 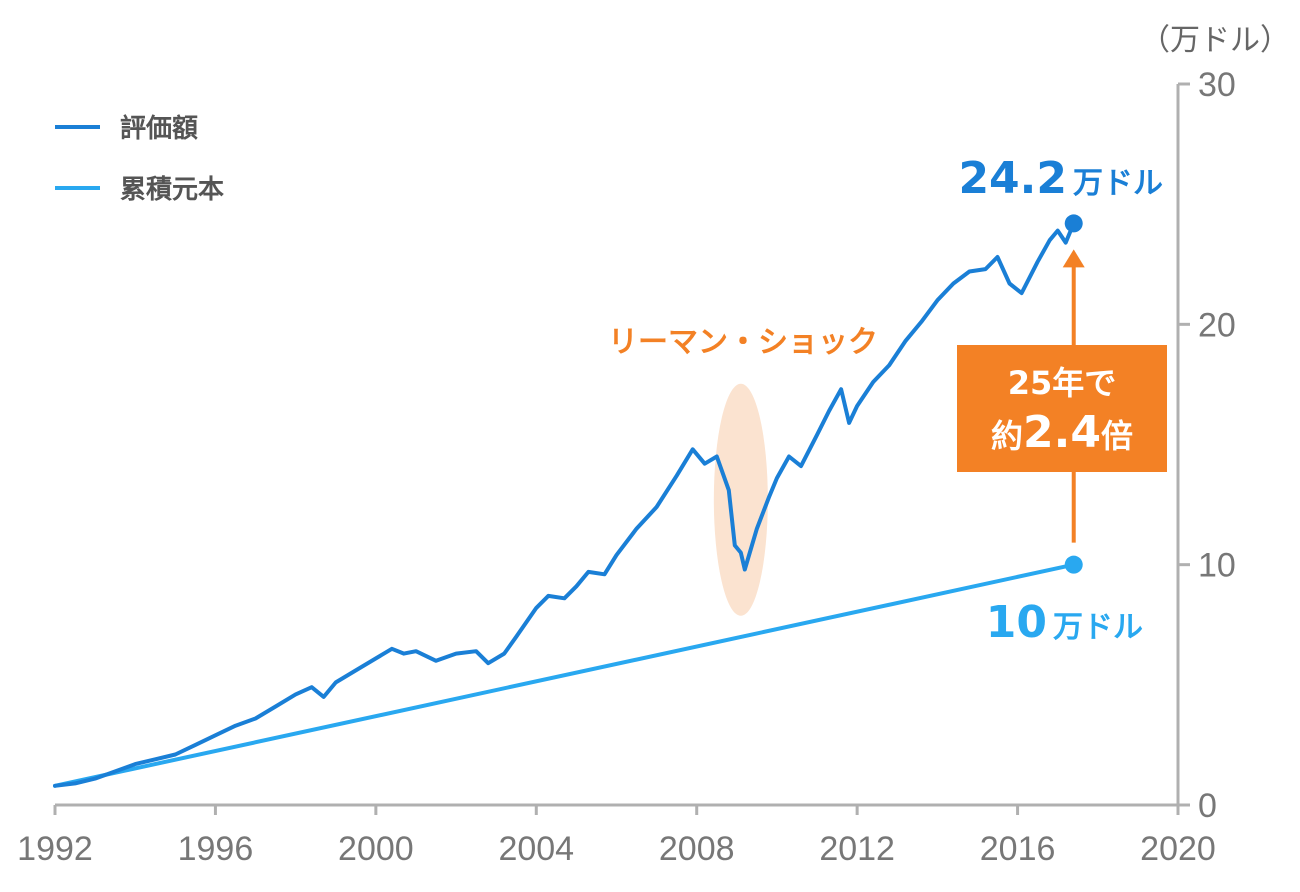 What do you see at coordinates (1018, 849) in the screenshot?
I see `x-tick-label: 2016` at bounding box center [1018, 849].